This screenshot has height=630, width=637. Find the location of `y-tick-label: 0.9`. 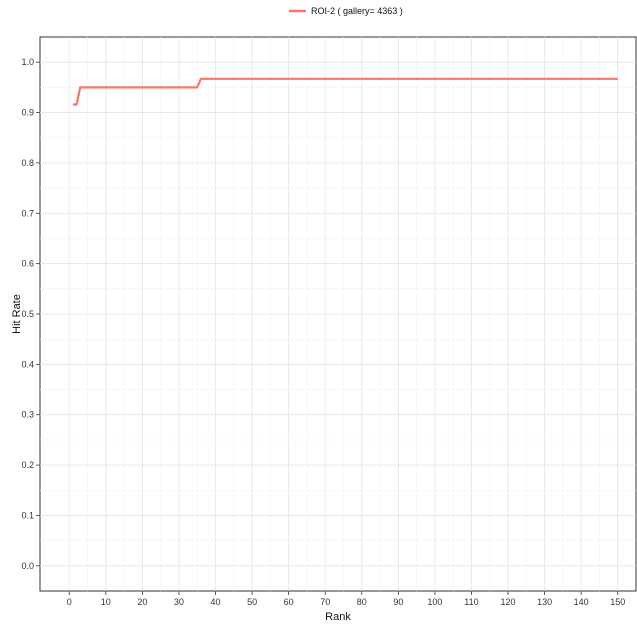

y-tick-label: 0.9 is located at coordinates (27, 113).